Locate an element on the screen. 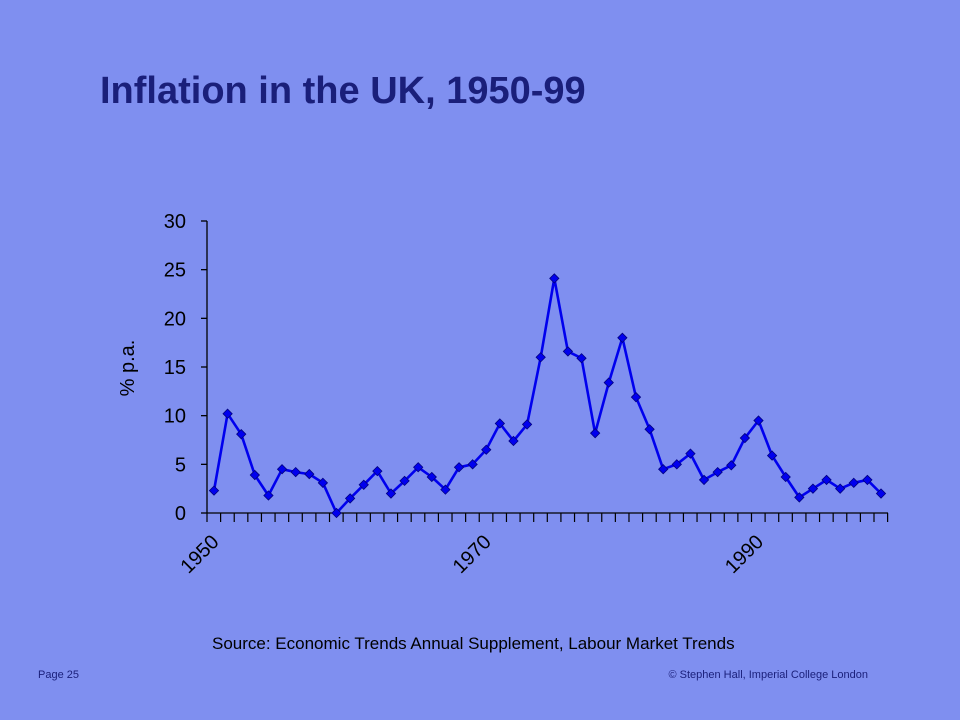 The image size is (960, 720). copyright-notice: © Stephen Hall, Imperial College London is located at coordinates (768, 675).